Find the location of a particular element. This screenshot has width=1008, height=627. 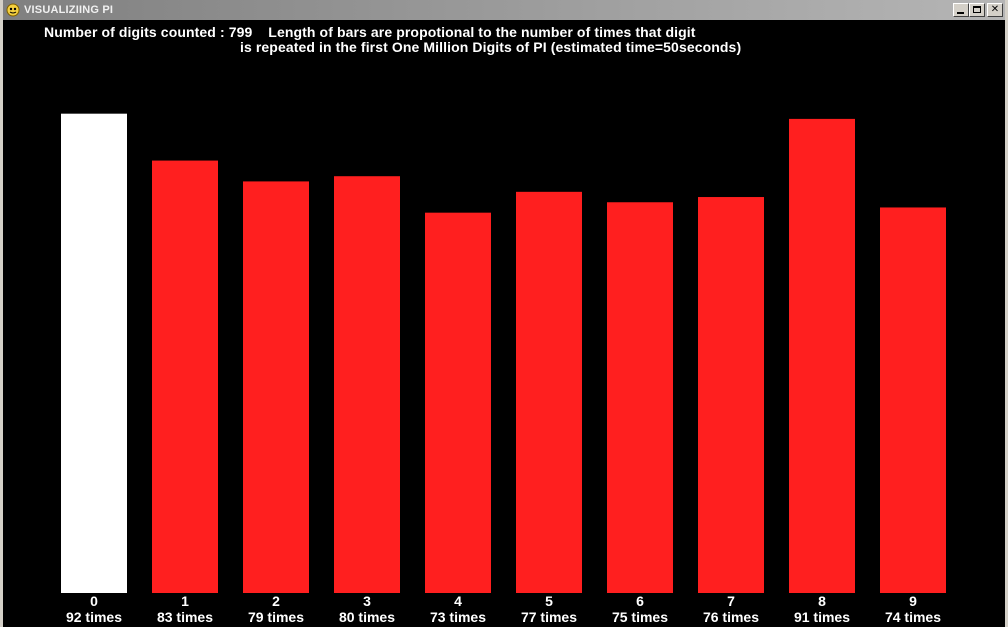

digit-label-6: 6 is located at coordinates (640, 601).